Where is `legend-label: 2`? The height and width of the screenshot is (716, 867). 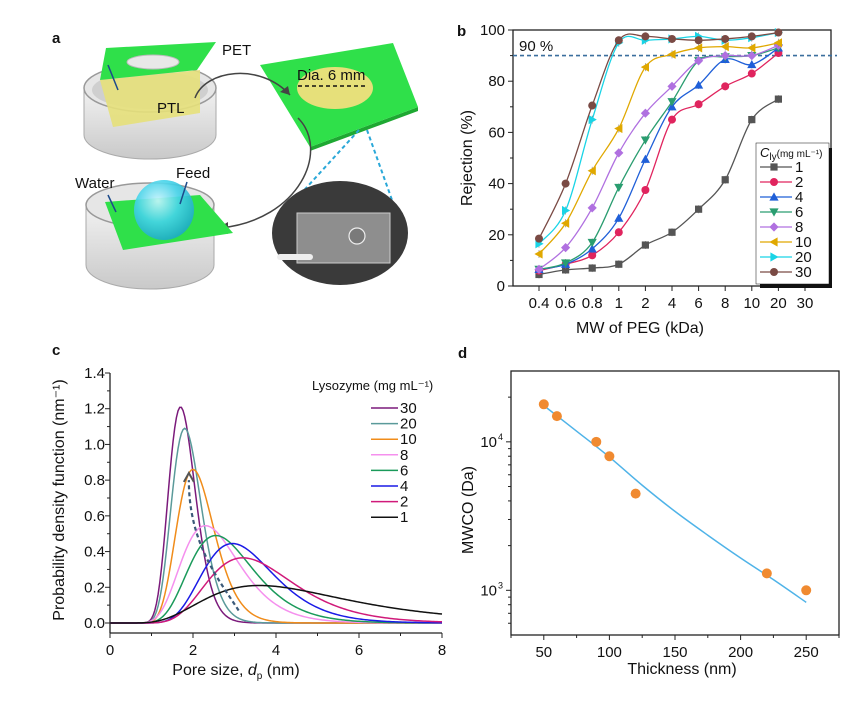 legend-label: 2 is located at coordinates (404, 502).